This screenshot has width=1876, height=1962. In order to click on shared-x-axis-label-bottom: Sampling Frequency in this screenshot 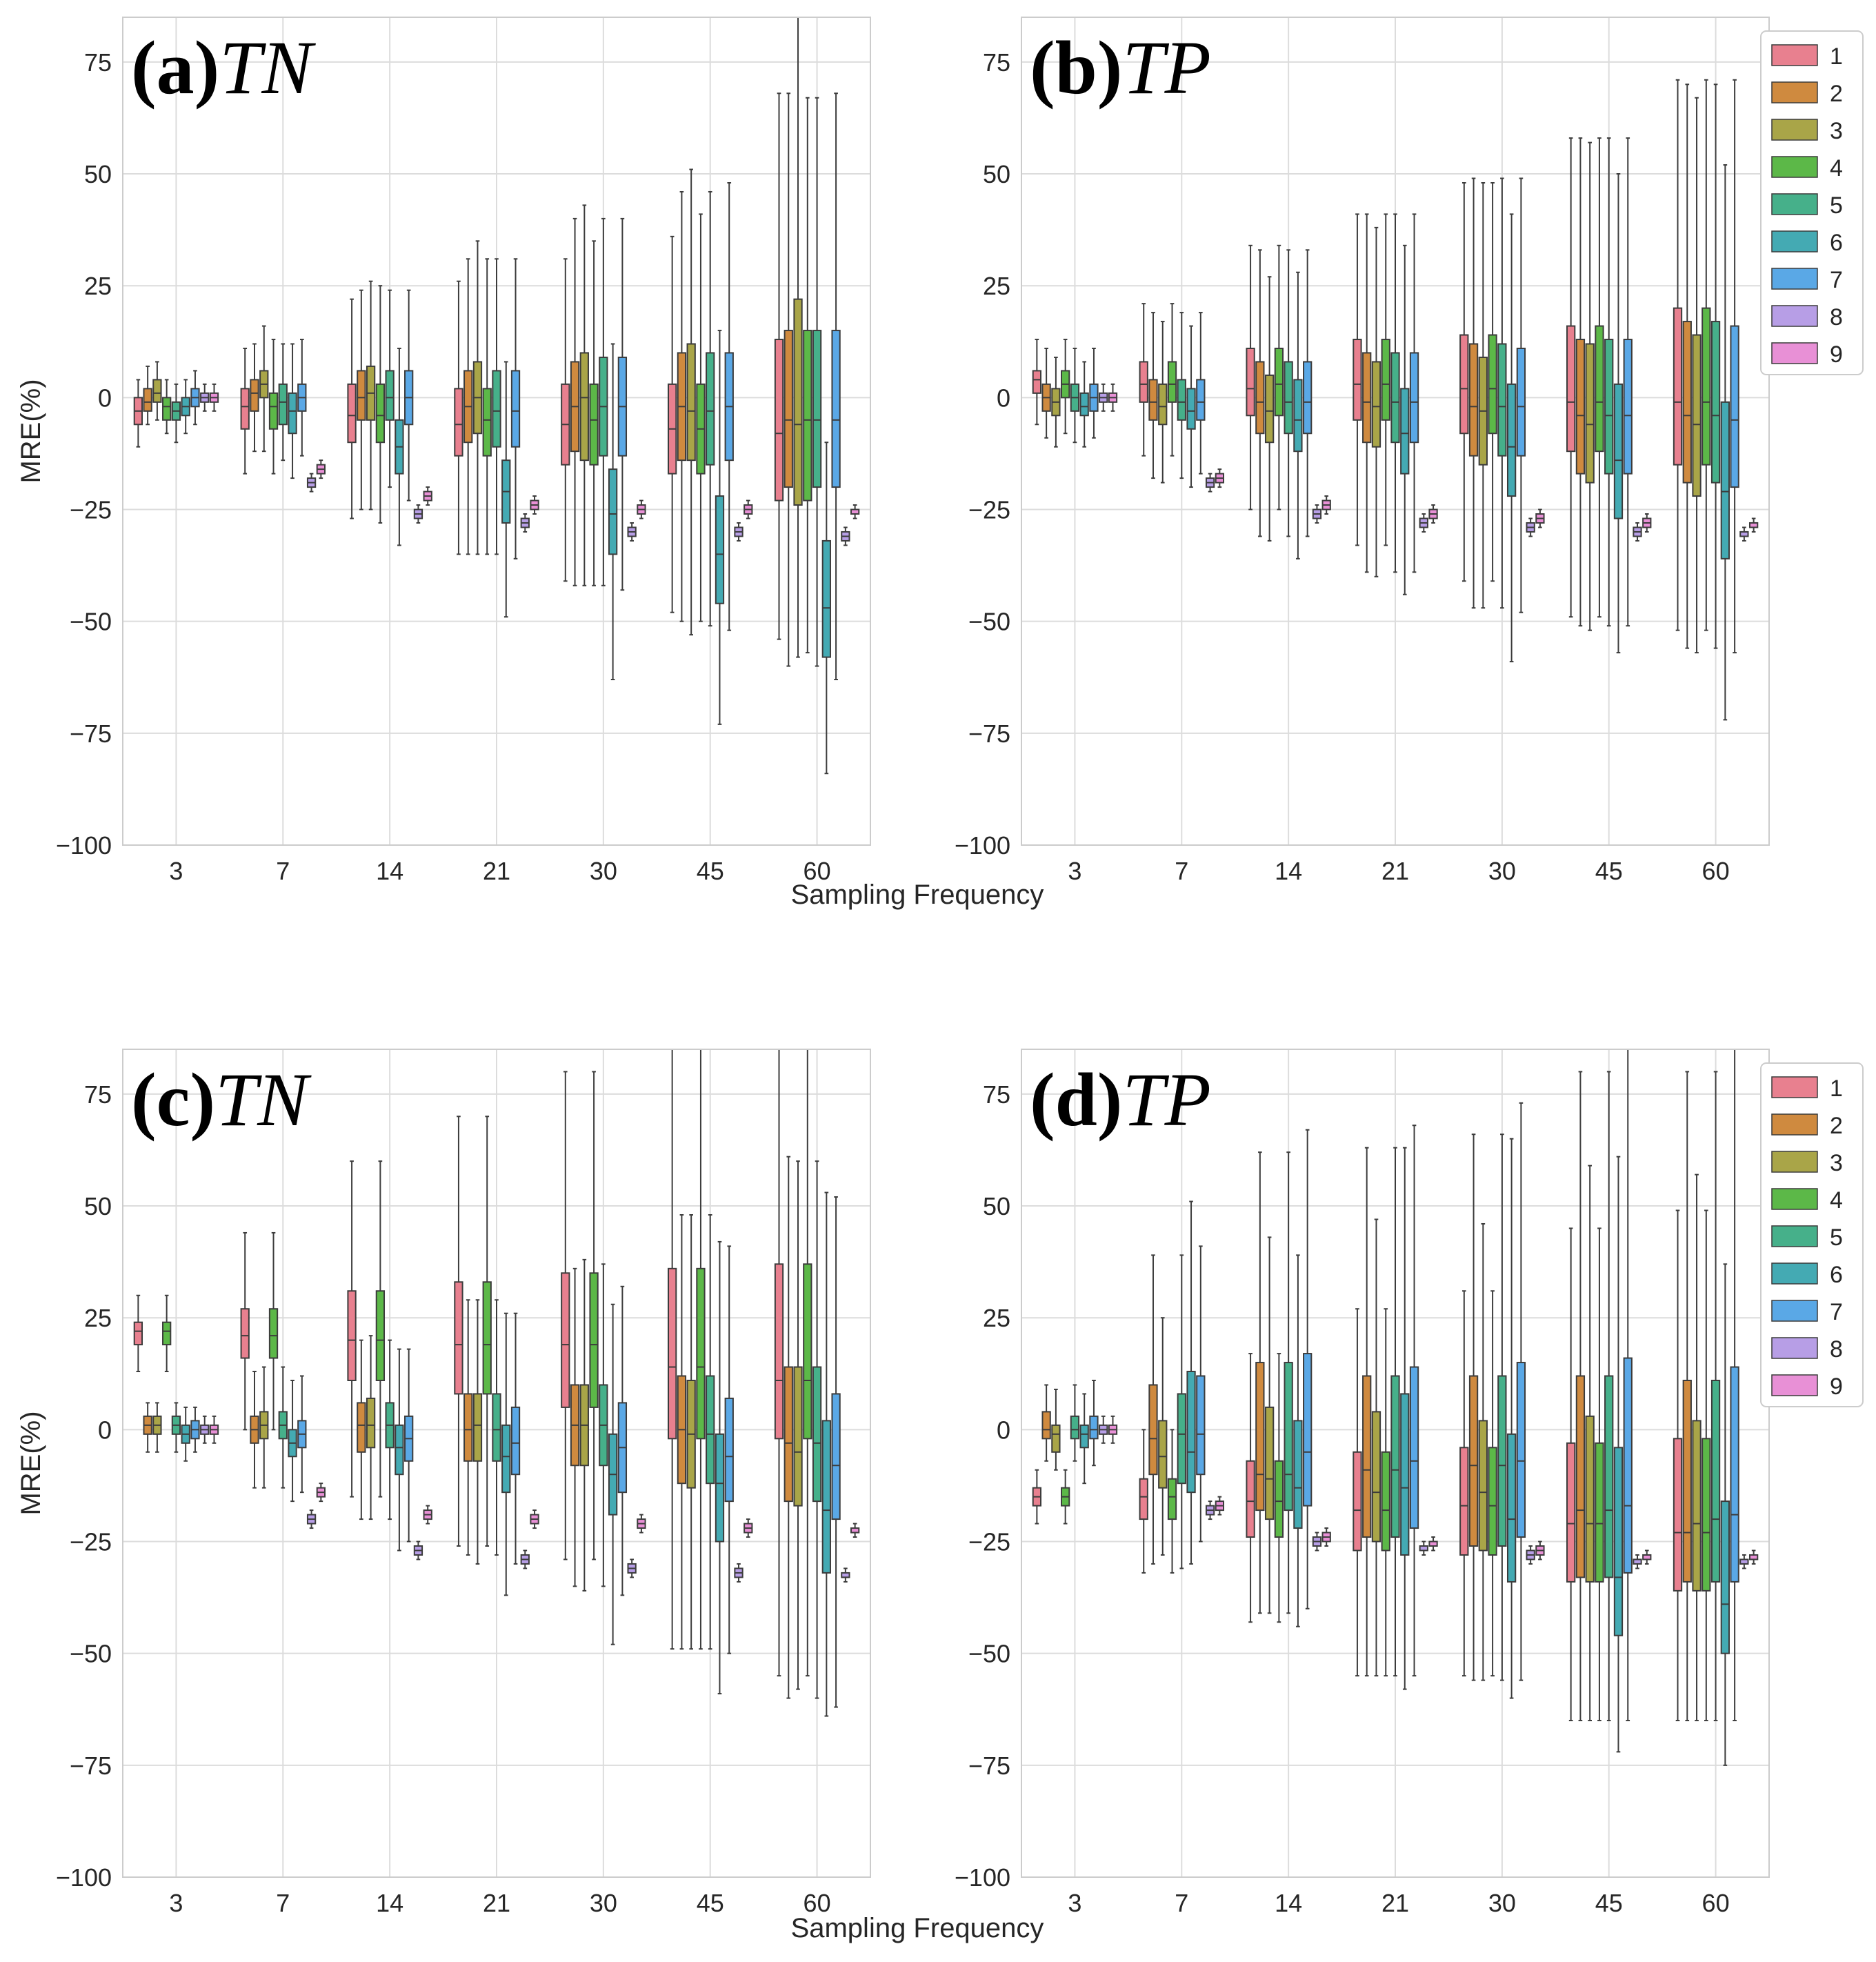, I will do `click(917, 1928)`.